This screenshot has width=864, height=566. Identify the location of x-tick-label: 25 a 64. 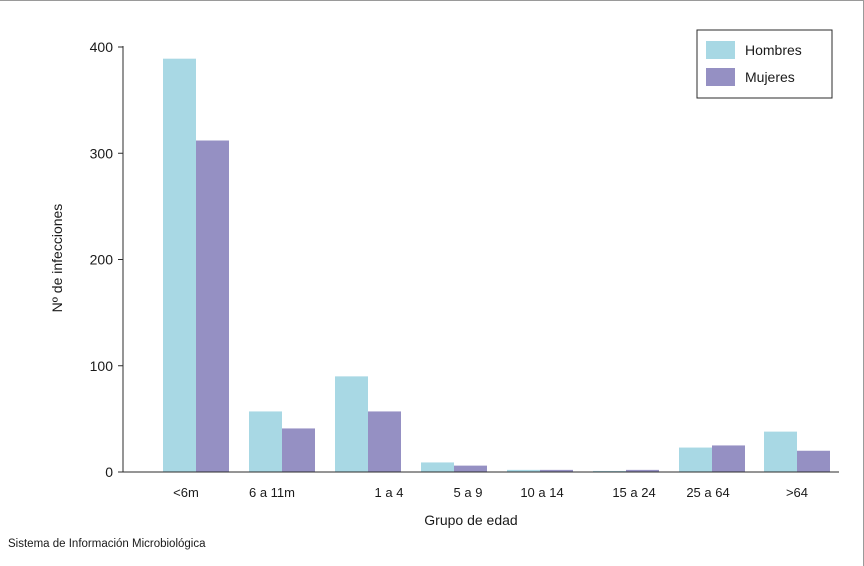
(707, 492).